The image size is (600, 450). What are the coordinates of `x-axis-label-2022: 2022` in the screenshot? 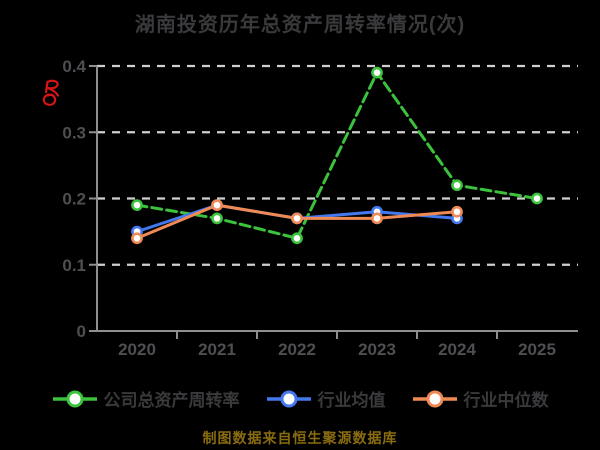 It's located at (297, 349).